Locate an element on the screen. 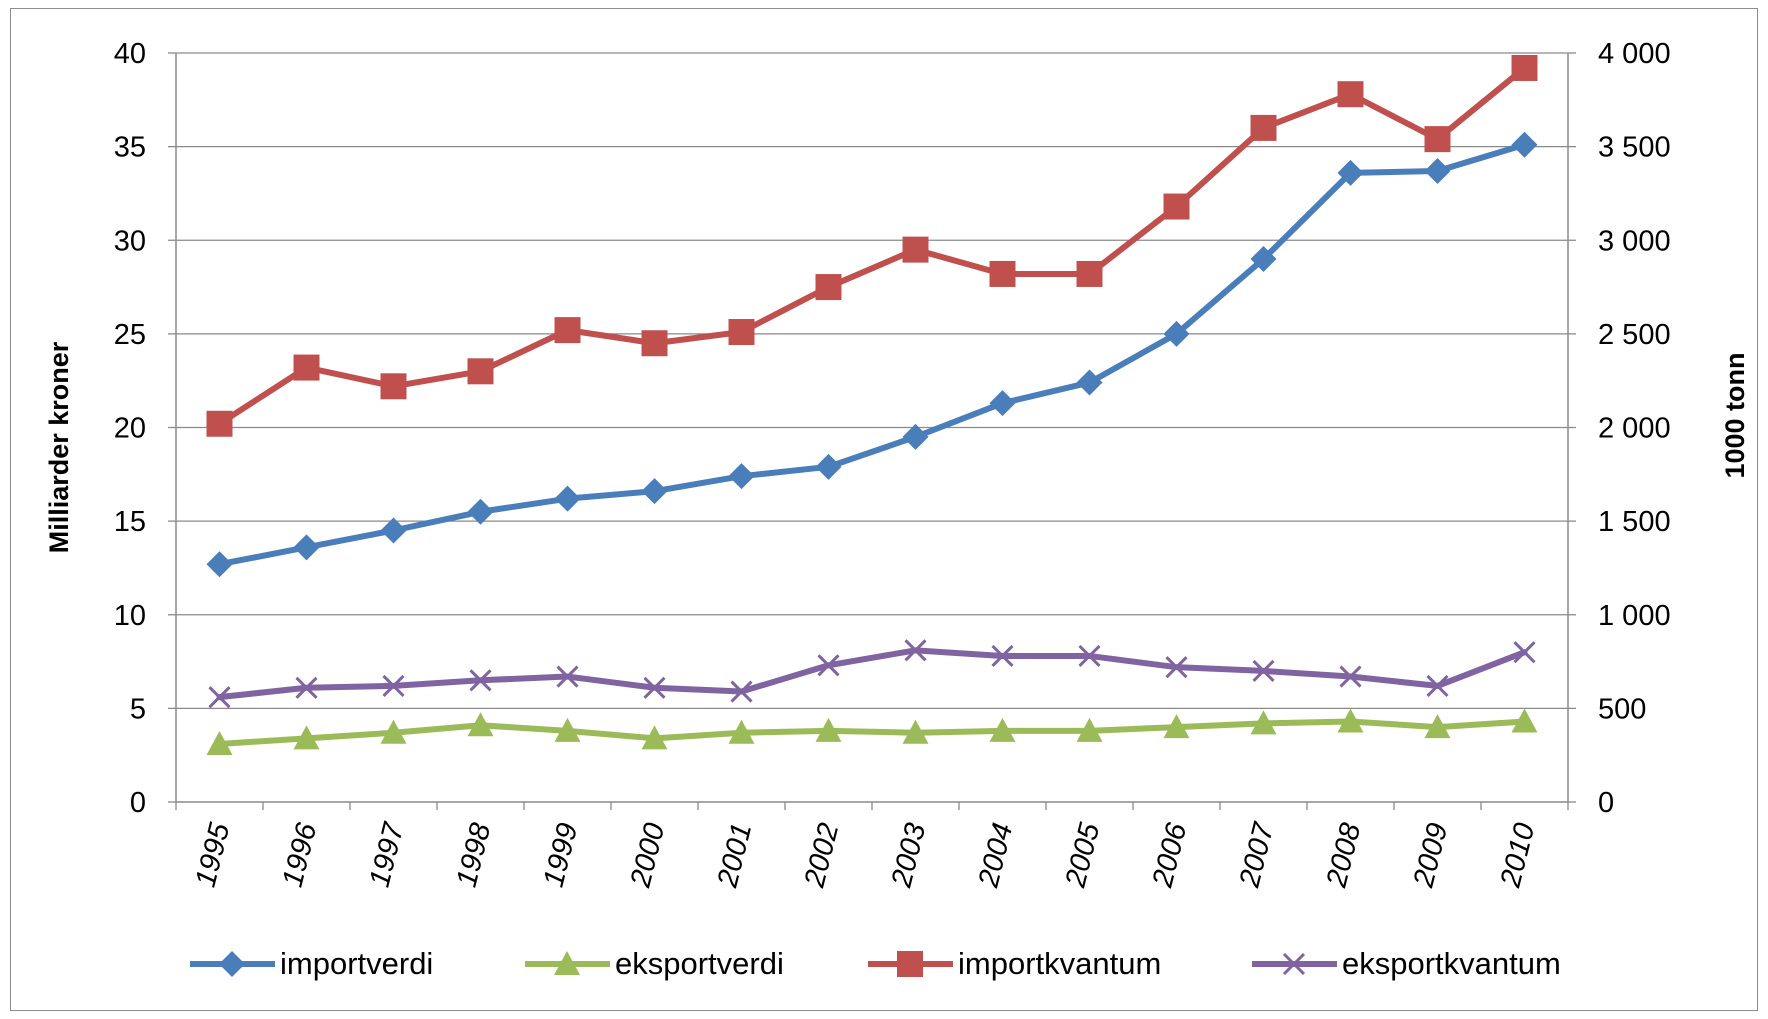 Image resolution: width=1768 pixels, height=1019 pixels. y-left-tick-label: 0 is located at coordinates (138, 803).